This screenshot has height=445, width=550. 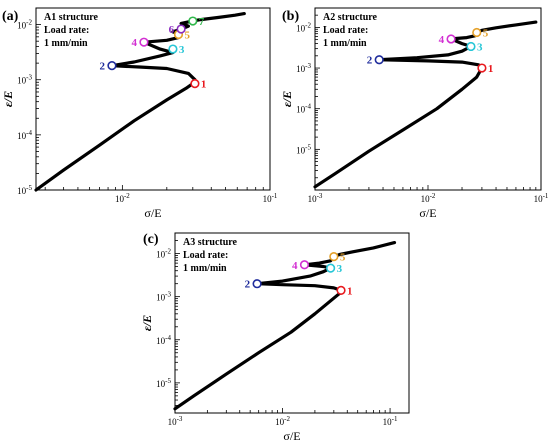 I want to click on panel-letter: (c), so click(x=151, y=239).